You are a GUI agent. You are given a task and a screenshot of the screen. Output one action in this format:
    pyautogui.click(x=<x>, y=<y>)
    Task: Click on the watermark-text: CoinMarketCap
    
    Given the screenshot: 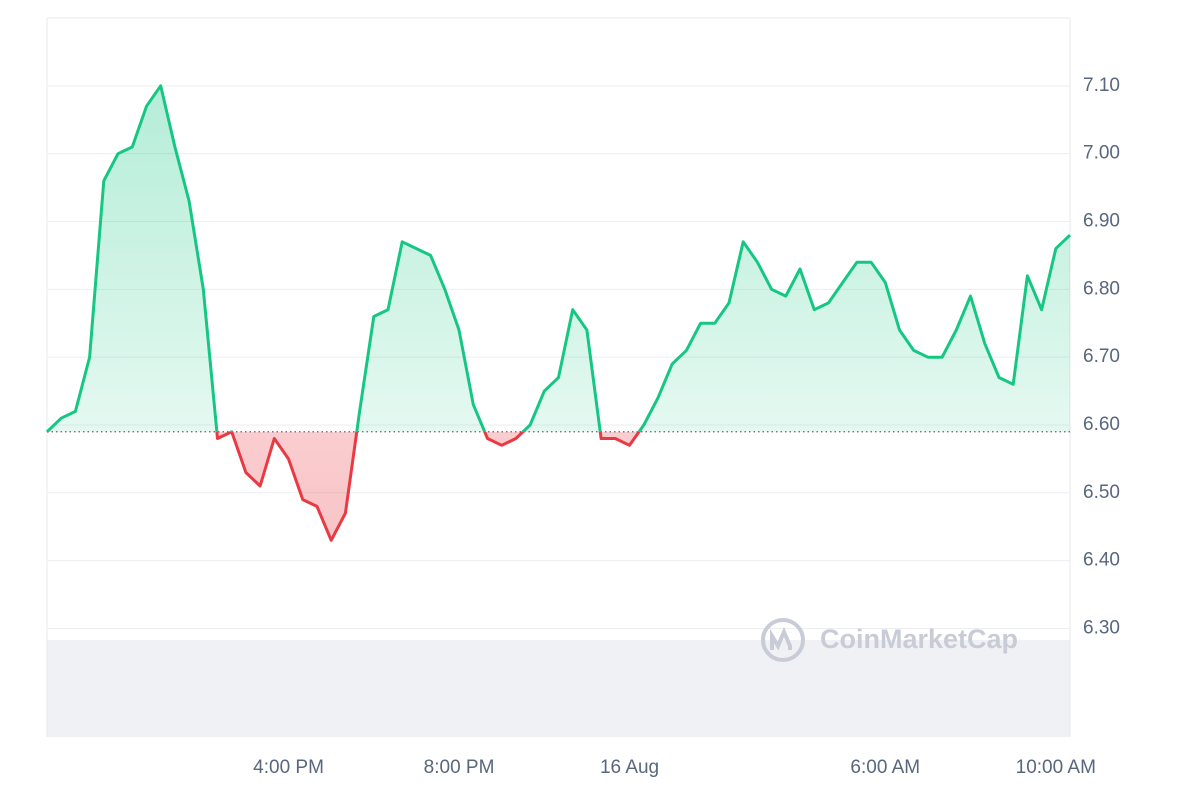 What is the action you would take?
    pyautogui.click(x=919, y=639)
    